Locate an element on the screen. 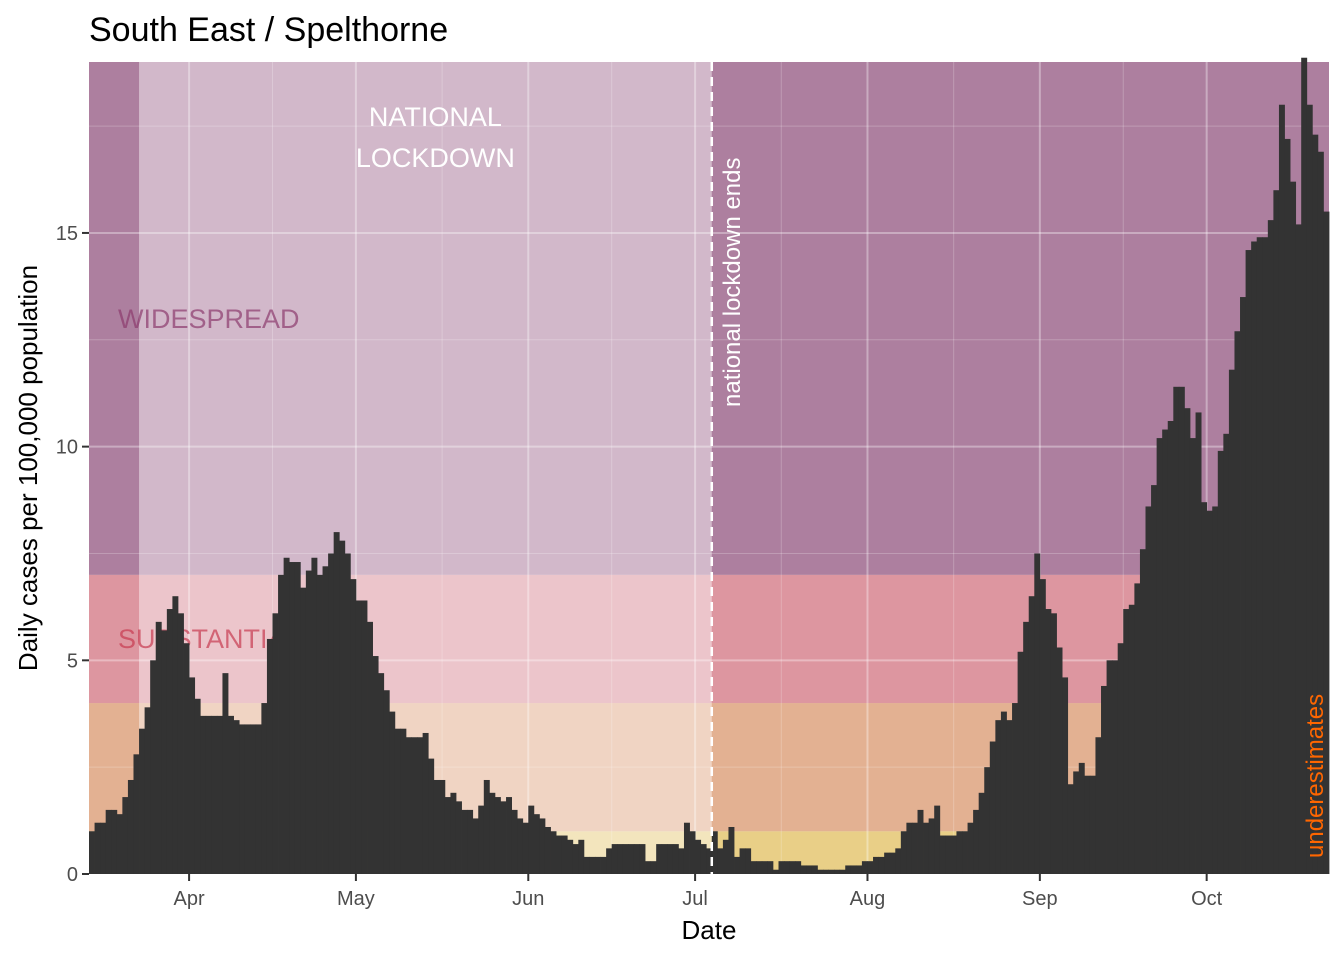 The image size is (1344, 960). x-tick-label: Aug is located at coordinates (868, 899).